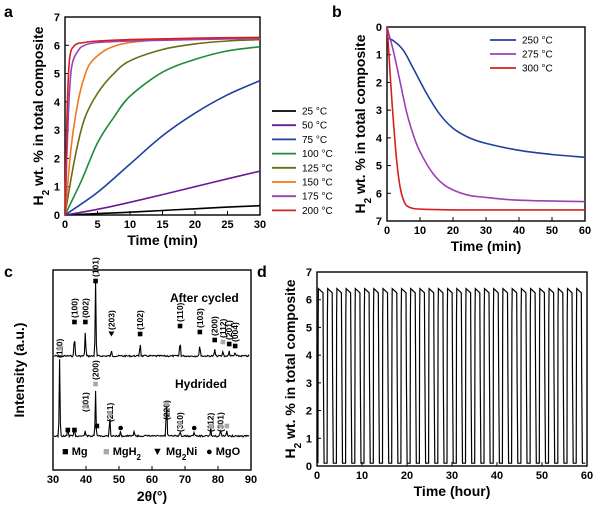  What do you see at coordinates (74, 308) in the screenshot?
I see `peak-label: (100)` at bounding box center [74, 308].